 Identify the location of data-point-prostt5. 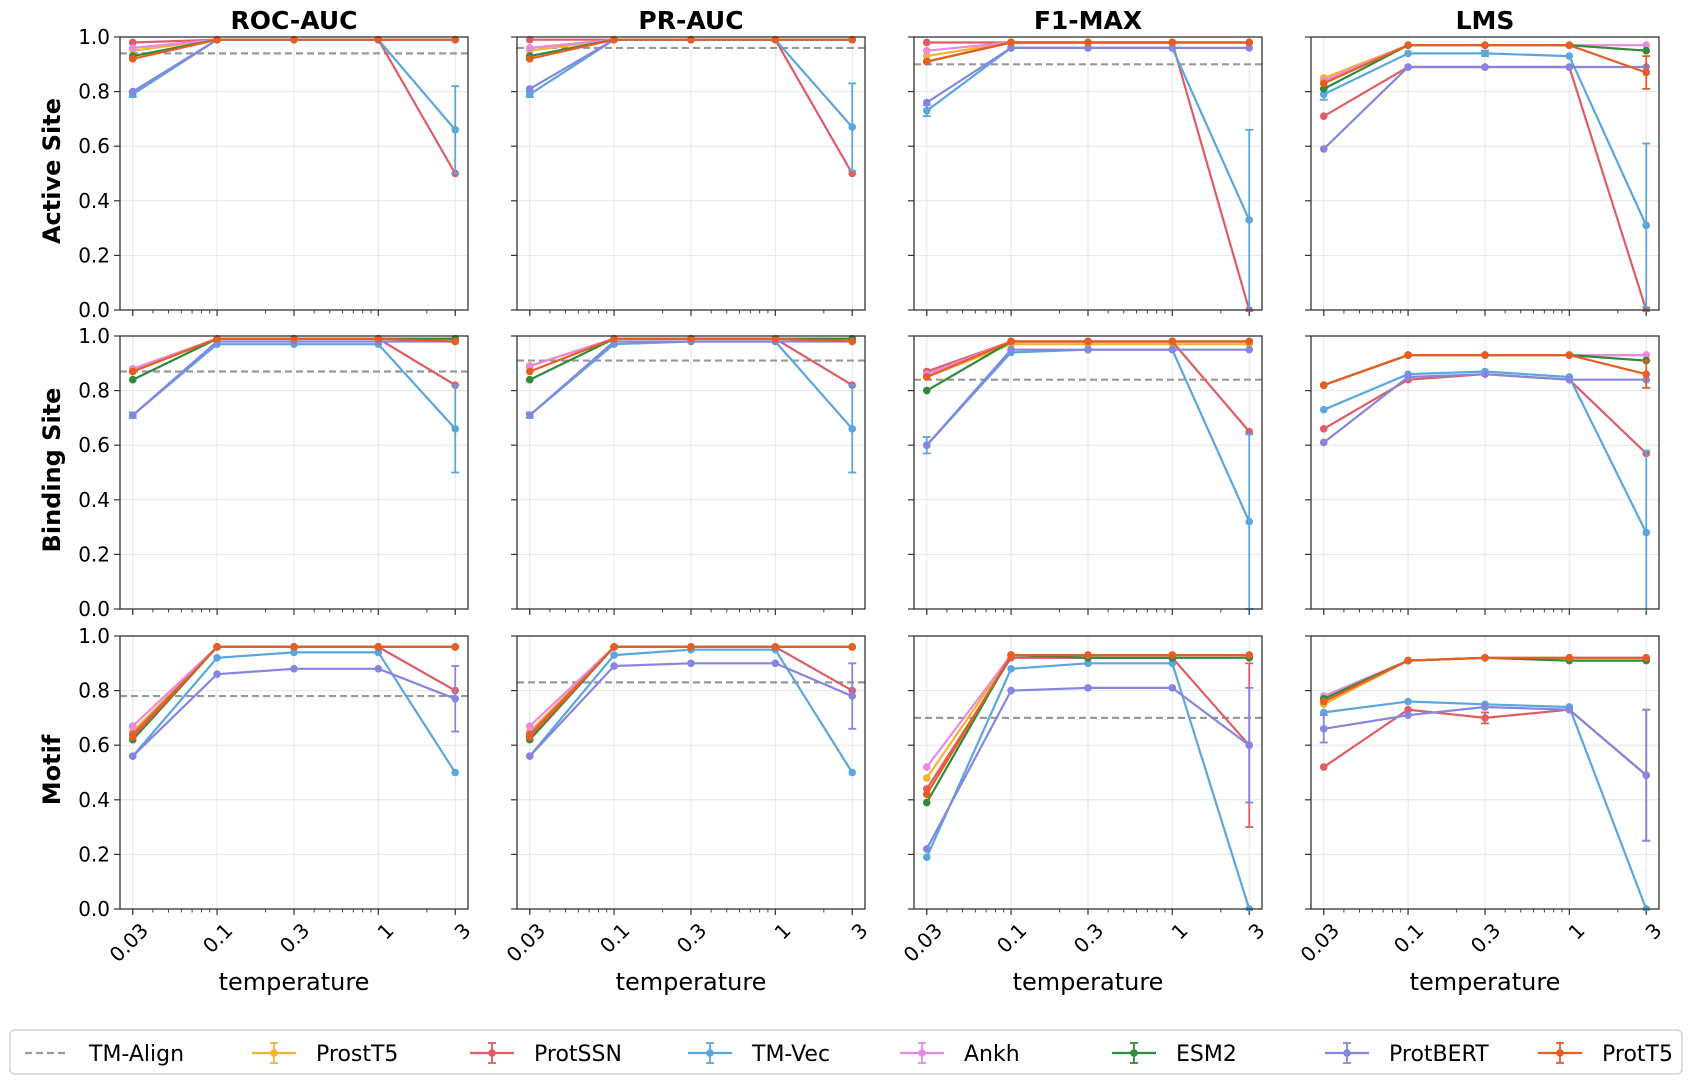
(926, 56).